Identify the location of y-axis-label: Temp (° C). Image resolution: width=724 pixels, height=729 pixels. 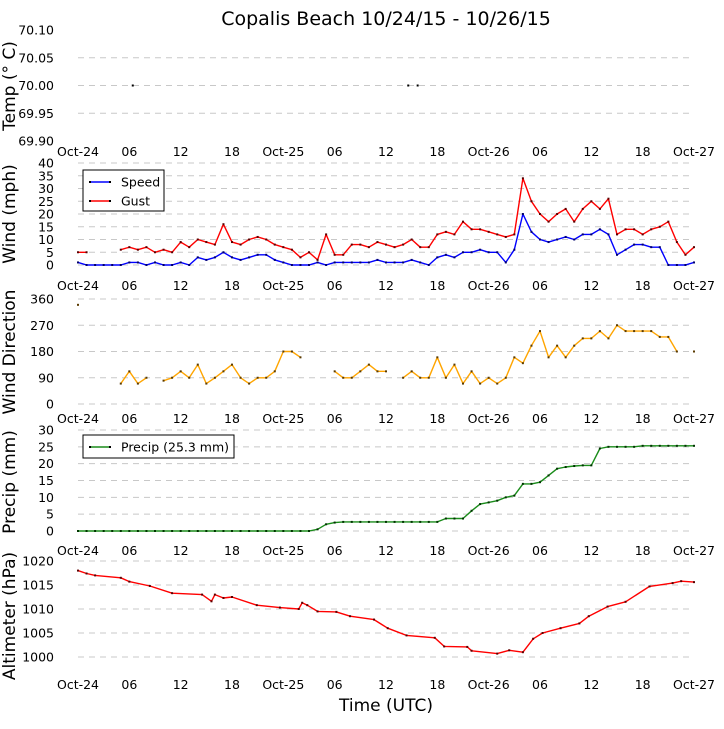
(10, 86).